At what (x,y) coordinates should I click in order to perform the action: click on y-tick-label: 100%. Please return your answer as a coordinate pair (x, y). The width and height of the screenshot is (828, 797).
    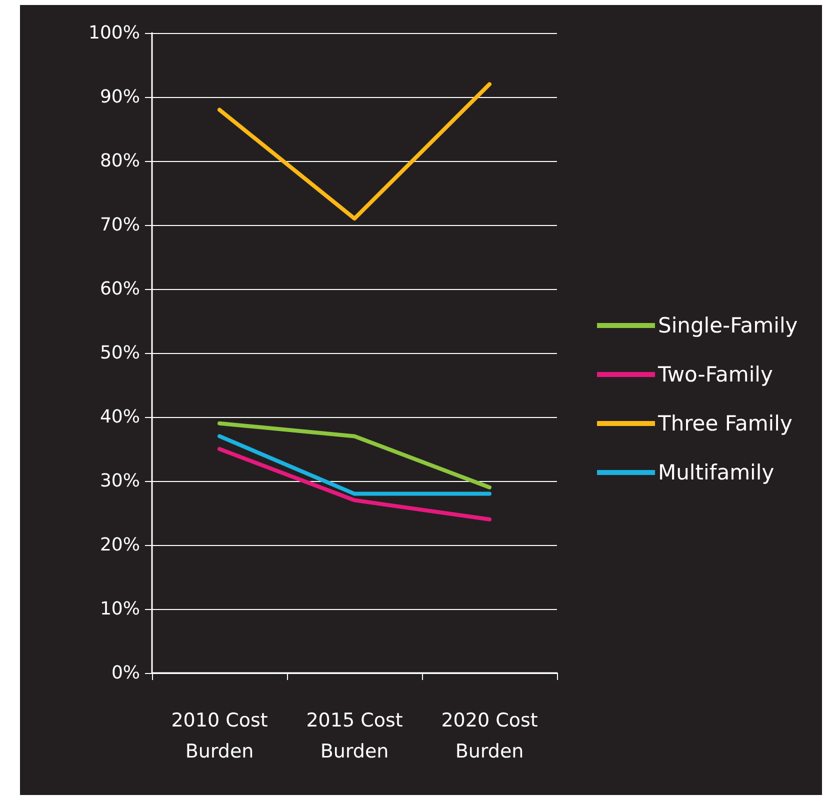
    Looking at the image, I should click on (114, 33).